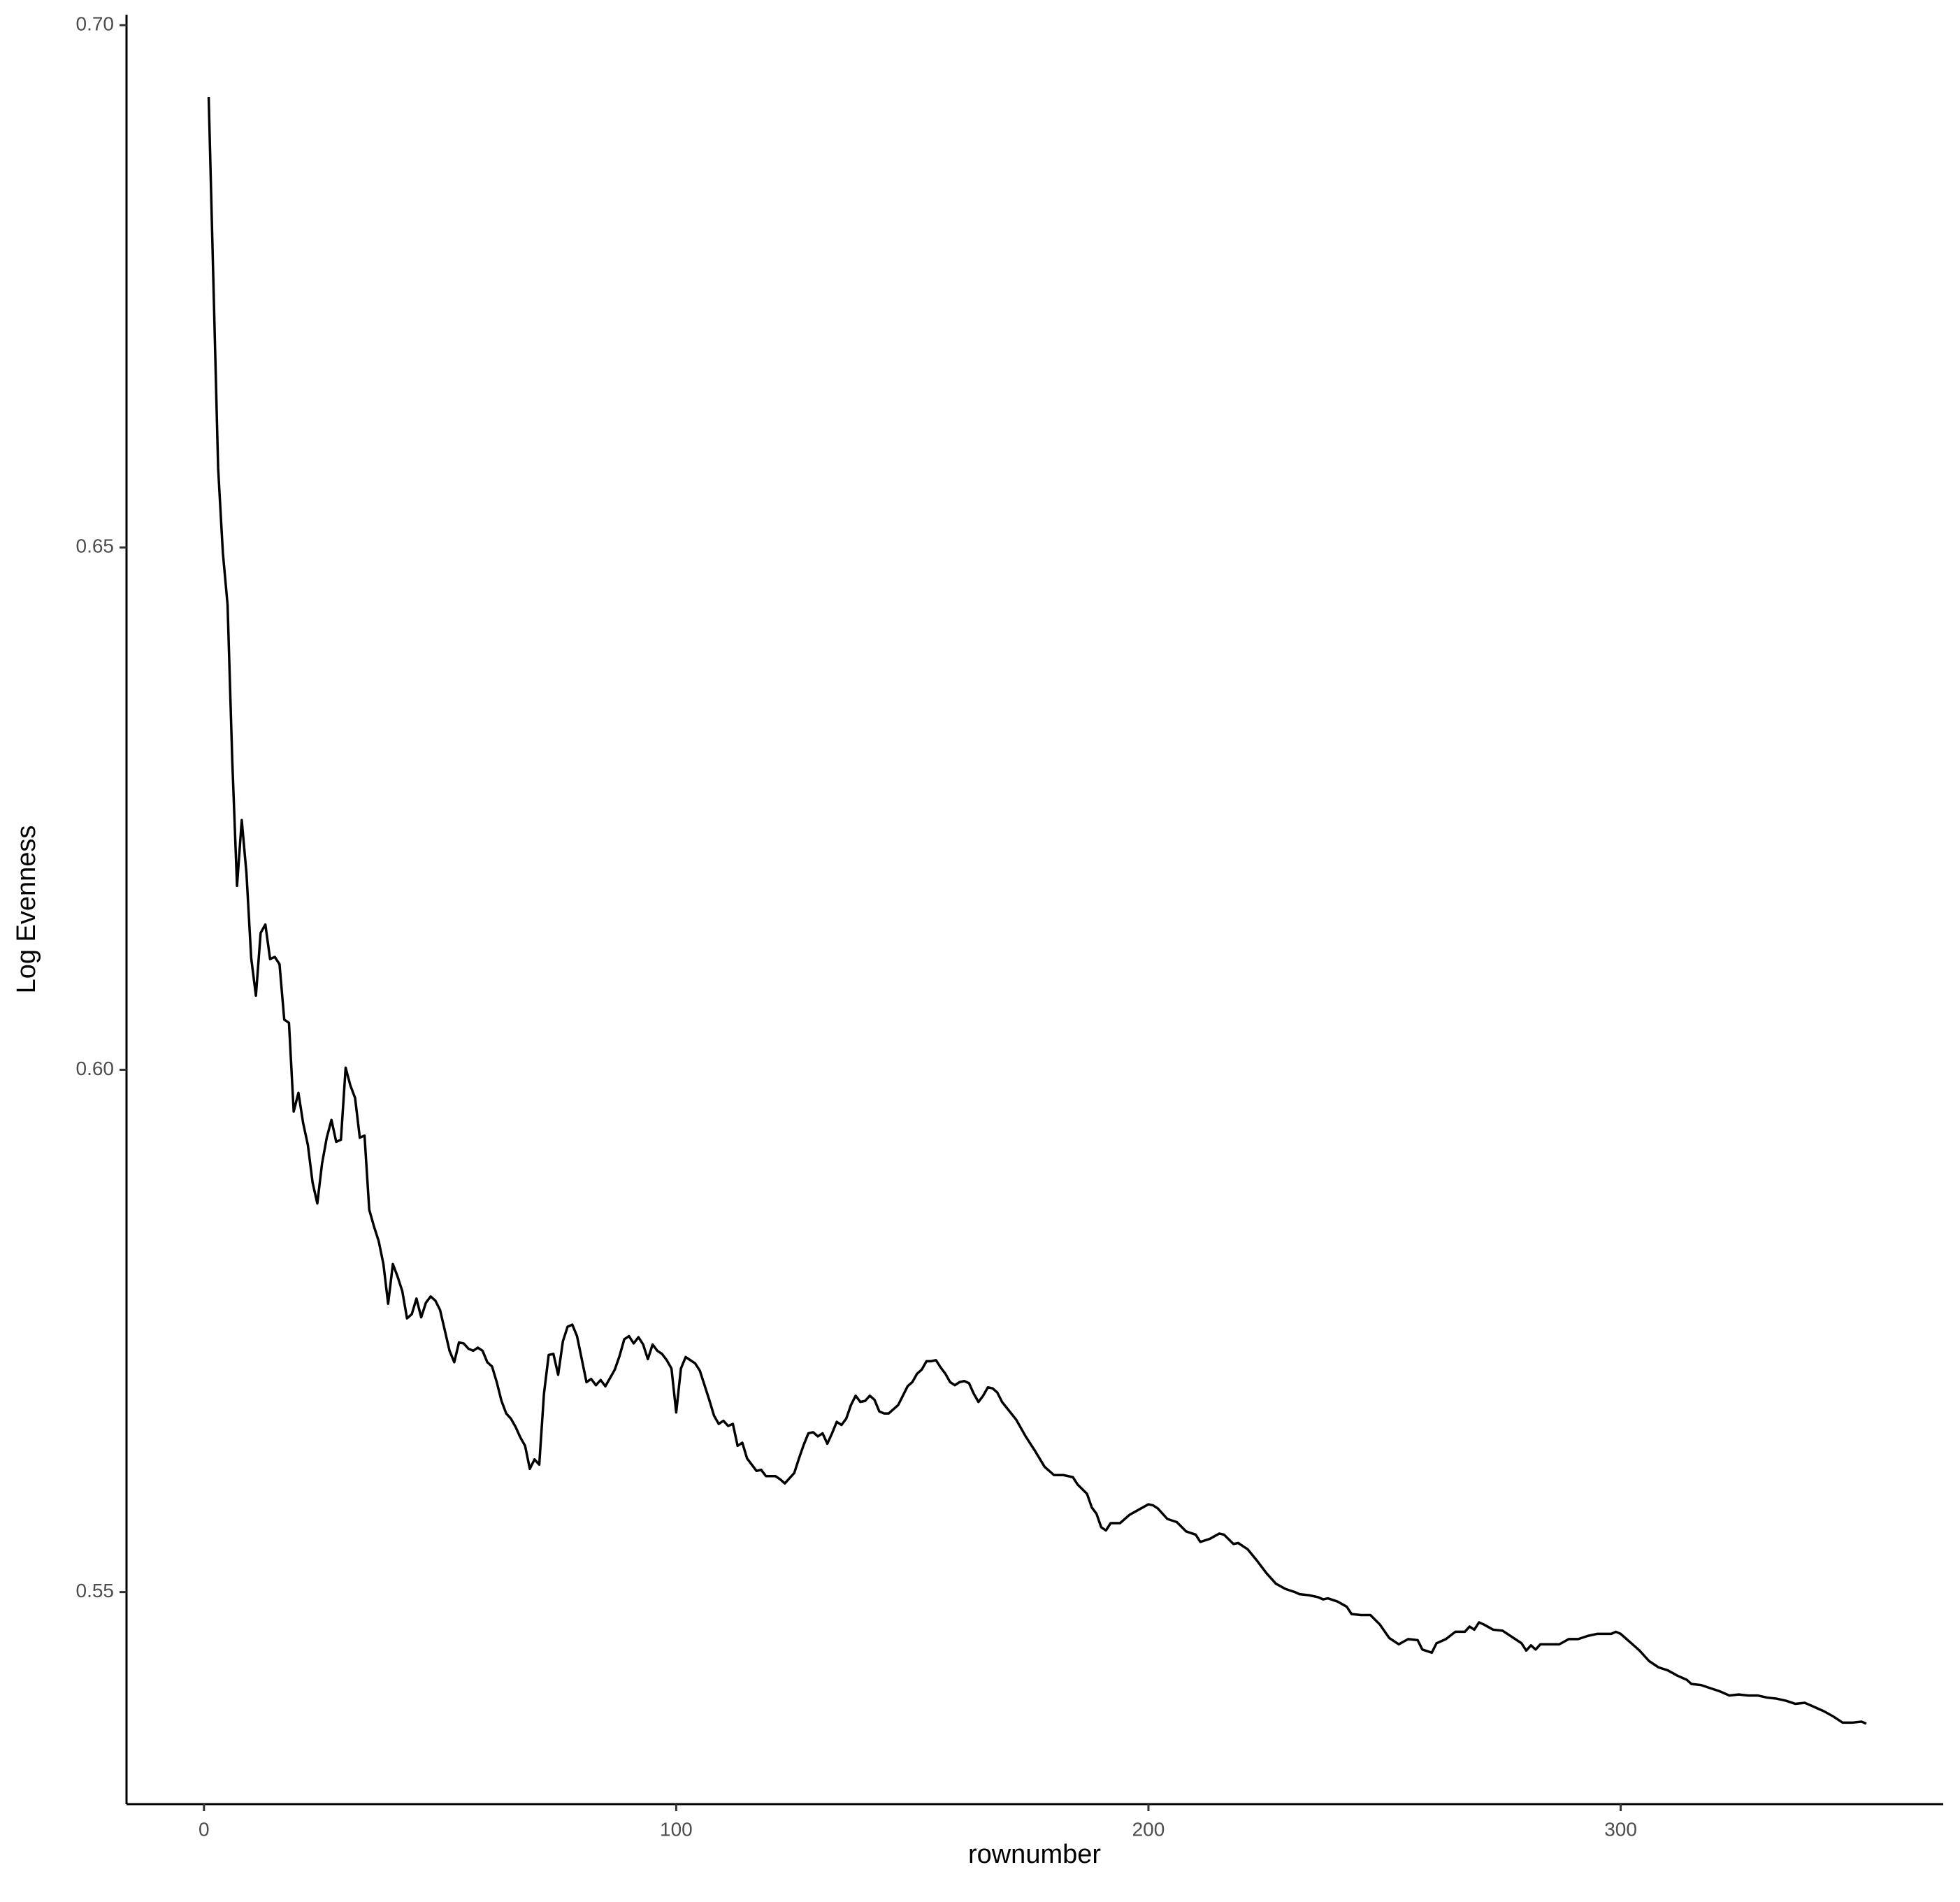 Image resolution: width=1960 pixels, height=1902 pixels. Describe the element at coordinates (95, 1068) in the screenshot. I see `y-tick-label: 0.60` at that location.